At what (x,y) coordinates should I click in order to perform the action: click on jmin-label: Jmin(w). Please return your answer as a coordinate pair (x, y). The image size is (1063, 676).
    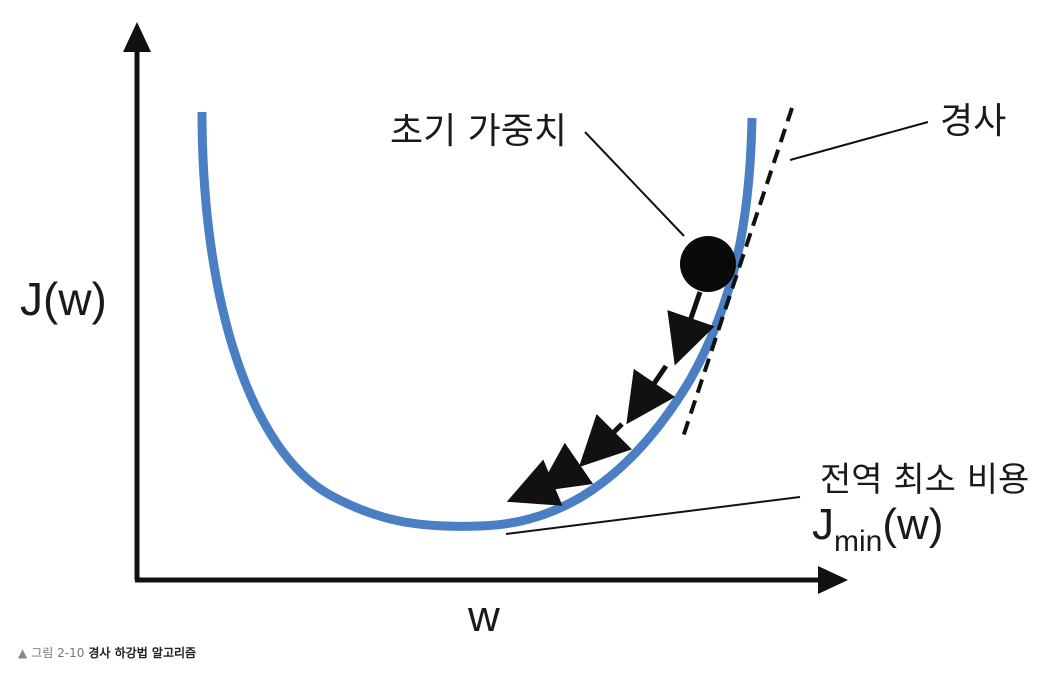
    Looking at the image, I should click on (877, 529).